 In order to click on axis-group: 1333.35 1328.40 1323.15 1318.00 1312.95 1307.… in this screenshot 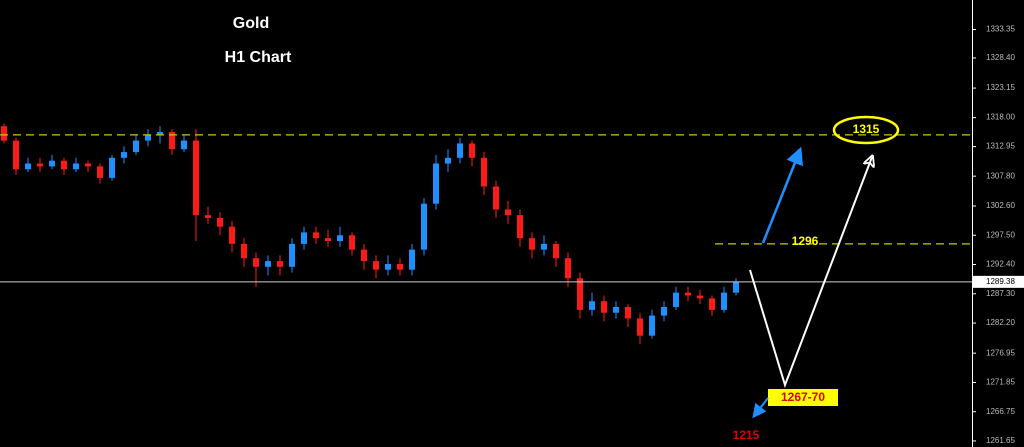, I will do `click(993, 235)`.